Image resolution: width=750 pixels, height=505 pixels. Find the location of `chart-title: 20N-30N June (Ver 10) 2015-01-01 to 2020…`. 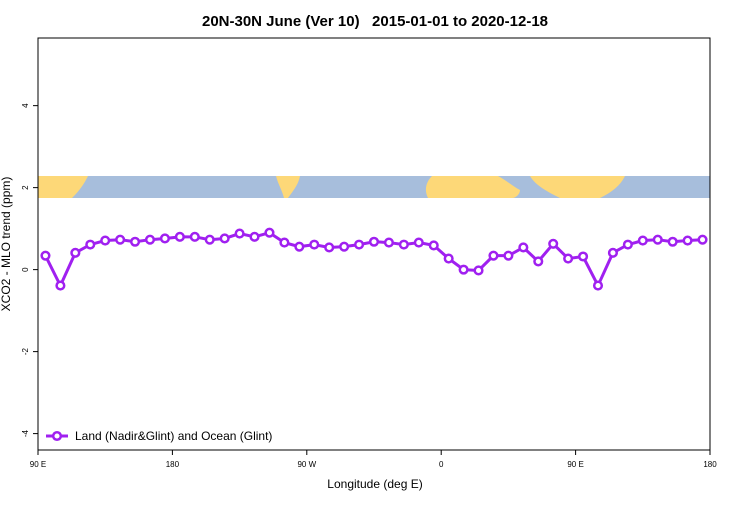

chart-title: 20N-30N June (Ver 10) 2015-01-01 to 2020… is located at coordinates (375, 21).